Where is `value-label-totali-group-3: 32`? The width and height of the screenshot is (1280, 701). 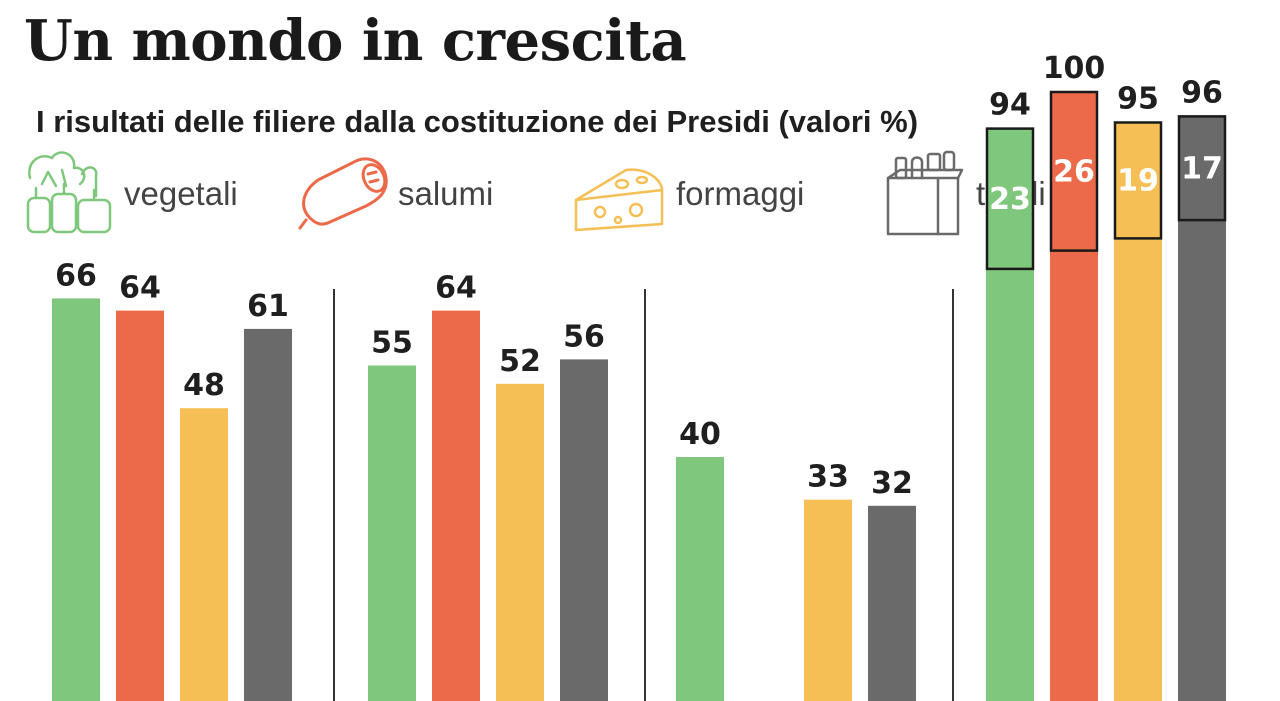
value-label-totali-group-3: 32 is located at coordinates (892, 483).